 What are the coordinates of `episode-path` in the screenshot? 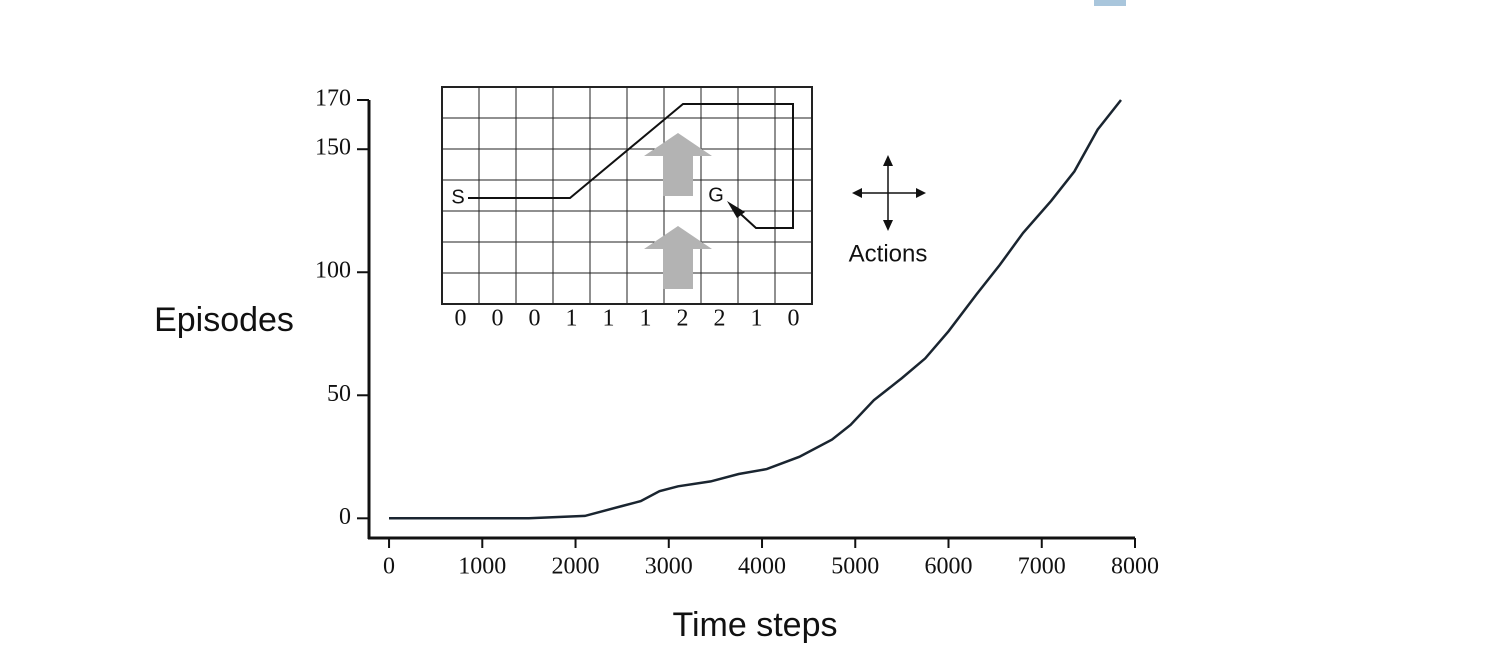 It's located at (631, 166).